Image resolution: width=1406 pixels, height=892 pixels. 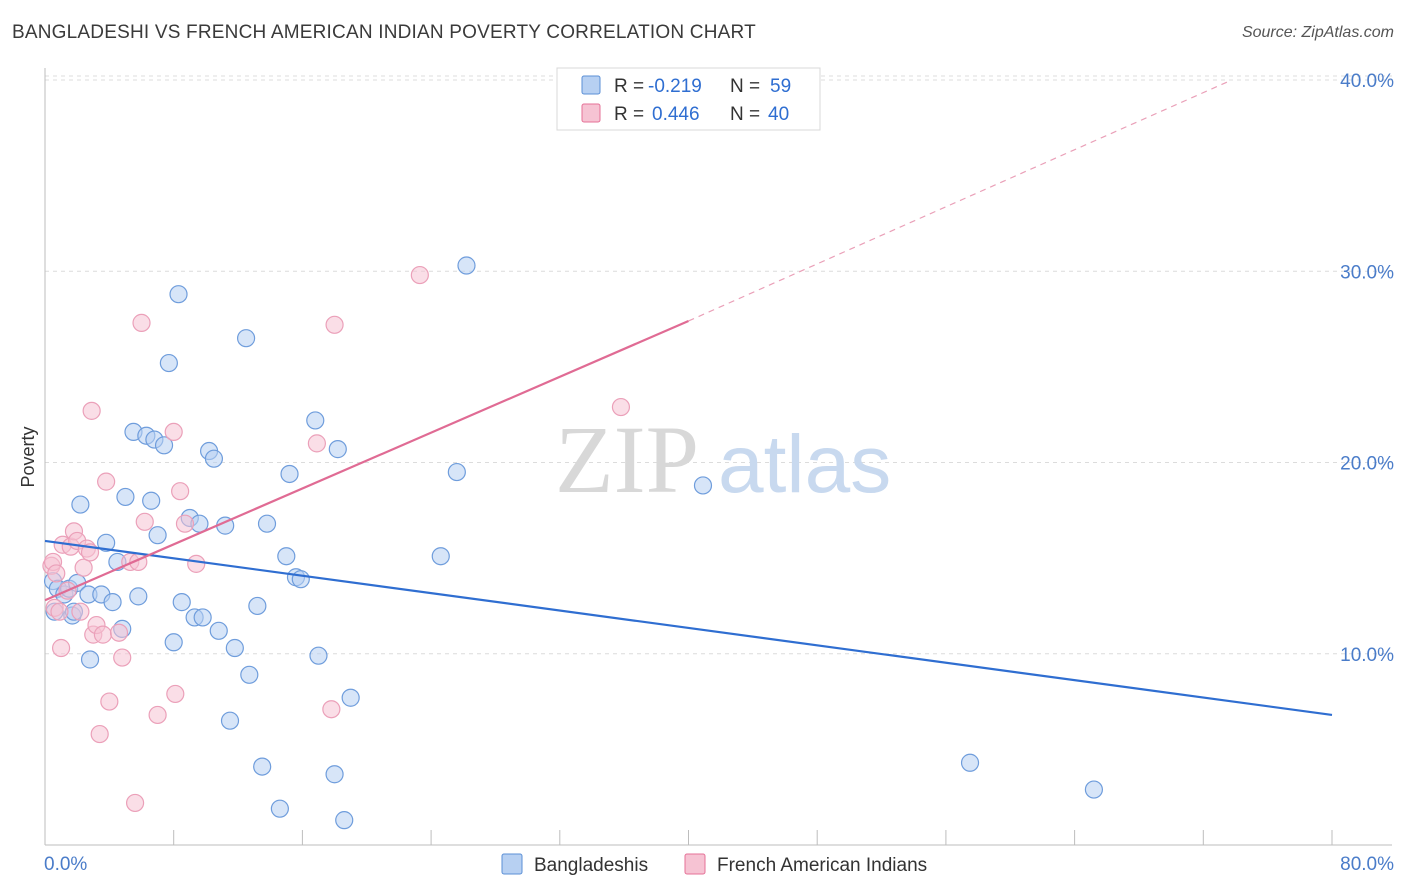 What do you see at coordinates (714, 864) in the screenshot?
I see `bottom-legend: Bangladeshis French American Indians` at bounding box center [714, 864].